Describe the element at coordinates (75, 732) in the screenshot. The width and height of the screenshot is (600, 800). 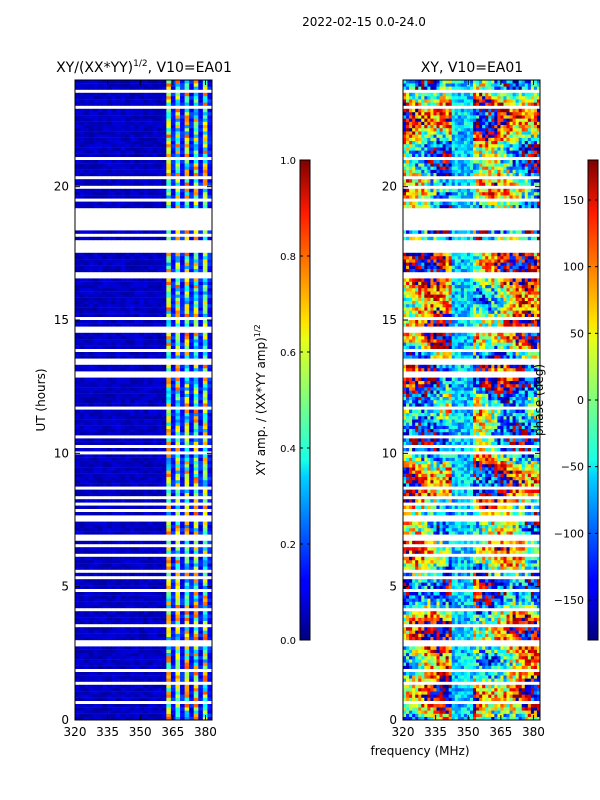
I see `amplitude-x-tick-label: 320` at that location.